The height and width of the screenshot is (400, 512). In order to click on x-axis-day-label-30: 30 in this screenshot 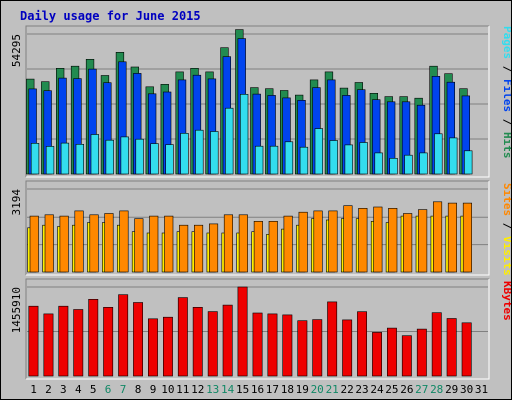, I will do `click(466, 389)`.